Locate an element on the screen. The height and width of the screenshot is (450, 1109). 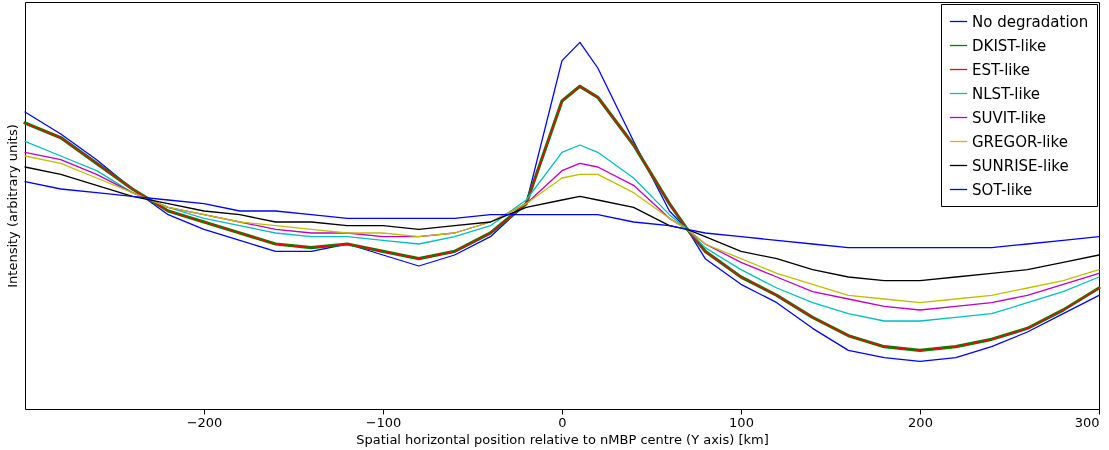
x-axis-title: Spatial horizontal position relative to nMBP centre (Y axis) [km] is located at coordinates (562, 439).